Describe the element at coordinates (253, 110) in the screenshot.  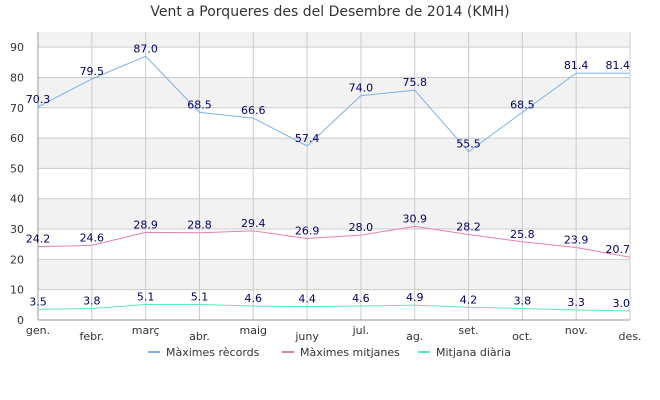
I see `data-label: 66.6` at that location.